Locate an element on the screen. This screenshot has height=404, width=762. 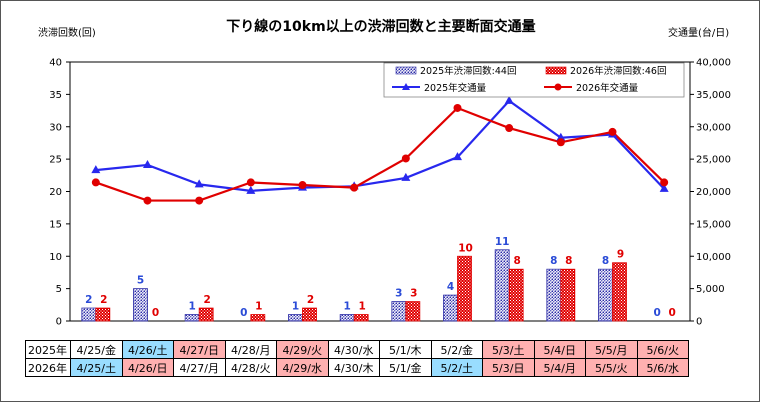
y-left-tick-label: 10 is located at coordinates (55, 257).